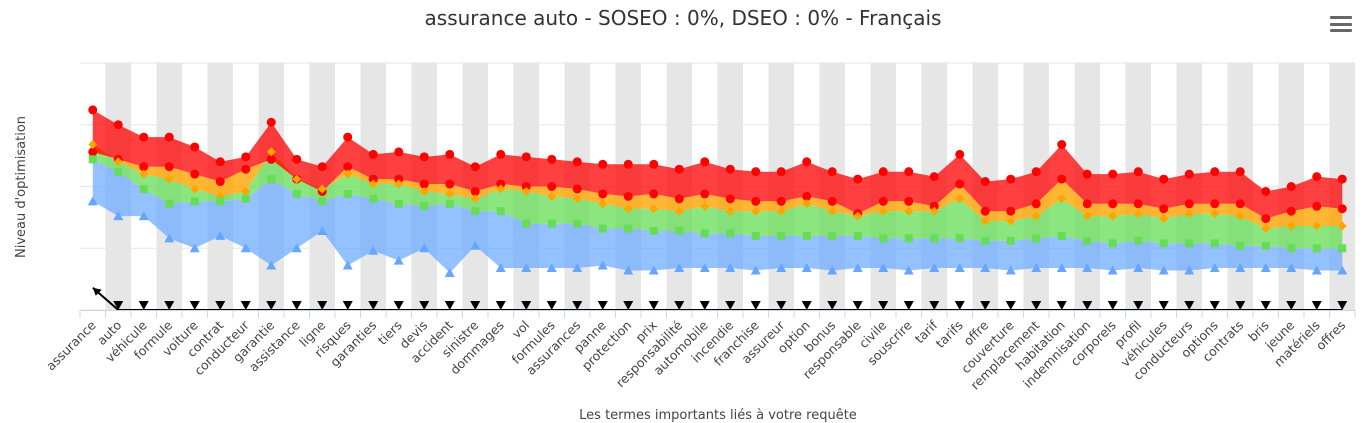  I want to click on hamburger-menu-icon, so click(1341, 25).